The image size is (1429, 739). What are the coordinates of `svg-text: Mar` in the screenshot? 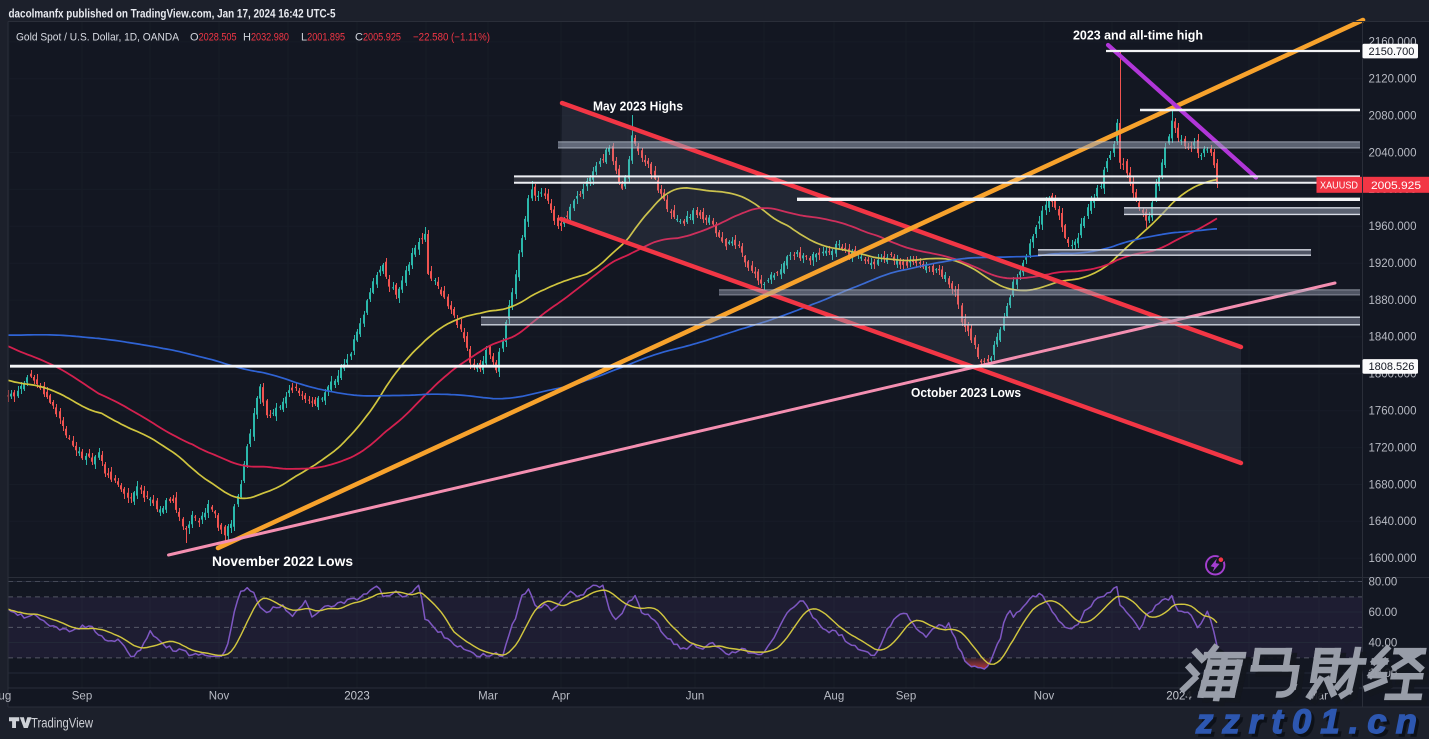 It's located at (488, 697).